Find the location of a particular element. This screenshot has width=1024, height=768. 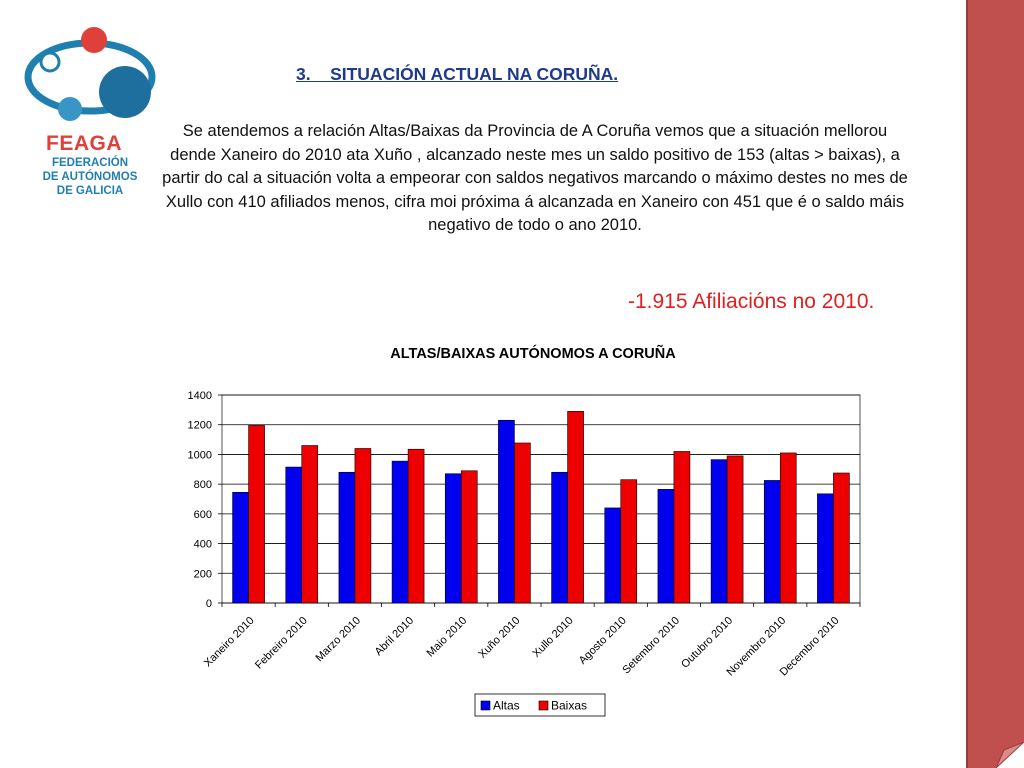

heading-text: SITUACIÓN ACTUAL NA CORUÑA. is located at coordinates (474, 74).